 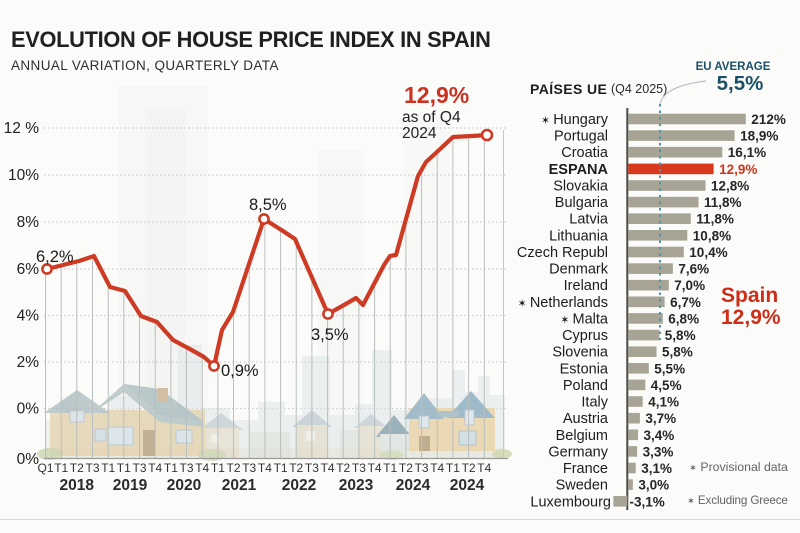 I want to click on svg-text: 8,5%, so click(x=268, y=205).